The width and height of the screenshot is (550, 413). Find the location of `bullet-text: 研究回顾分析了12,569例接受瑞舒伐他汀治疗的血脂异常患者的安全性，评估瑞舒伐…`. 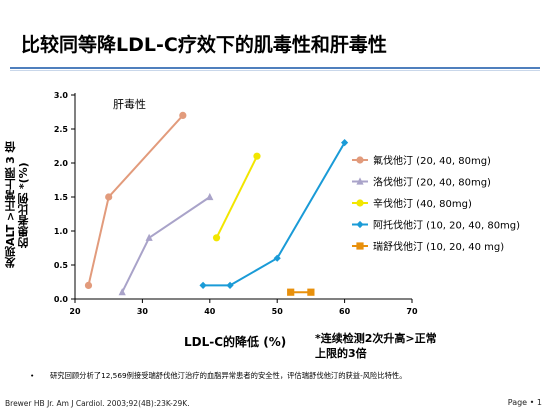

bullet-text: 研究回顾分析了12,569例接受瑞舒伐他汀治疗的血脂异常患者的安全性，评估瑞舒伐… is located at coordinates (228, 375).